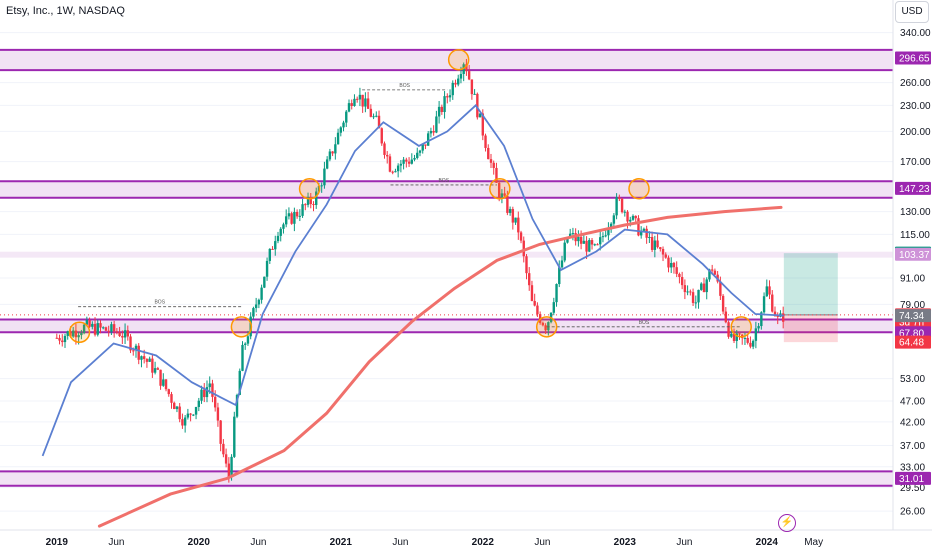  I want to click on price-tag-label: 103.37, so click(914, 255).